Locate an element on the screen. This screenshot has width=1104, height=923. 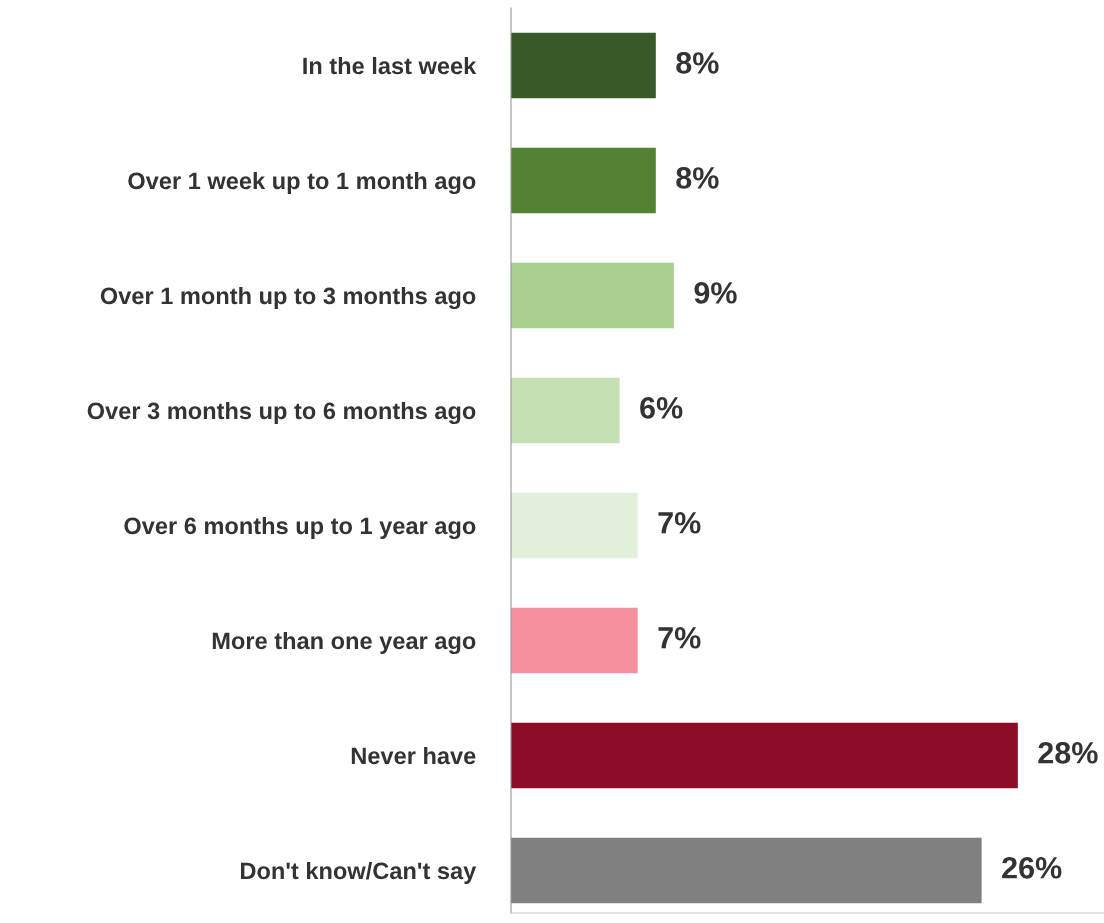
y-tick-label: Over 1 month up to 3 months ago is located at coordinates (288, 298).